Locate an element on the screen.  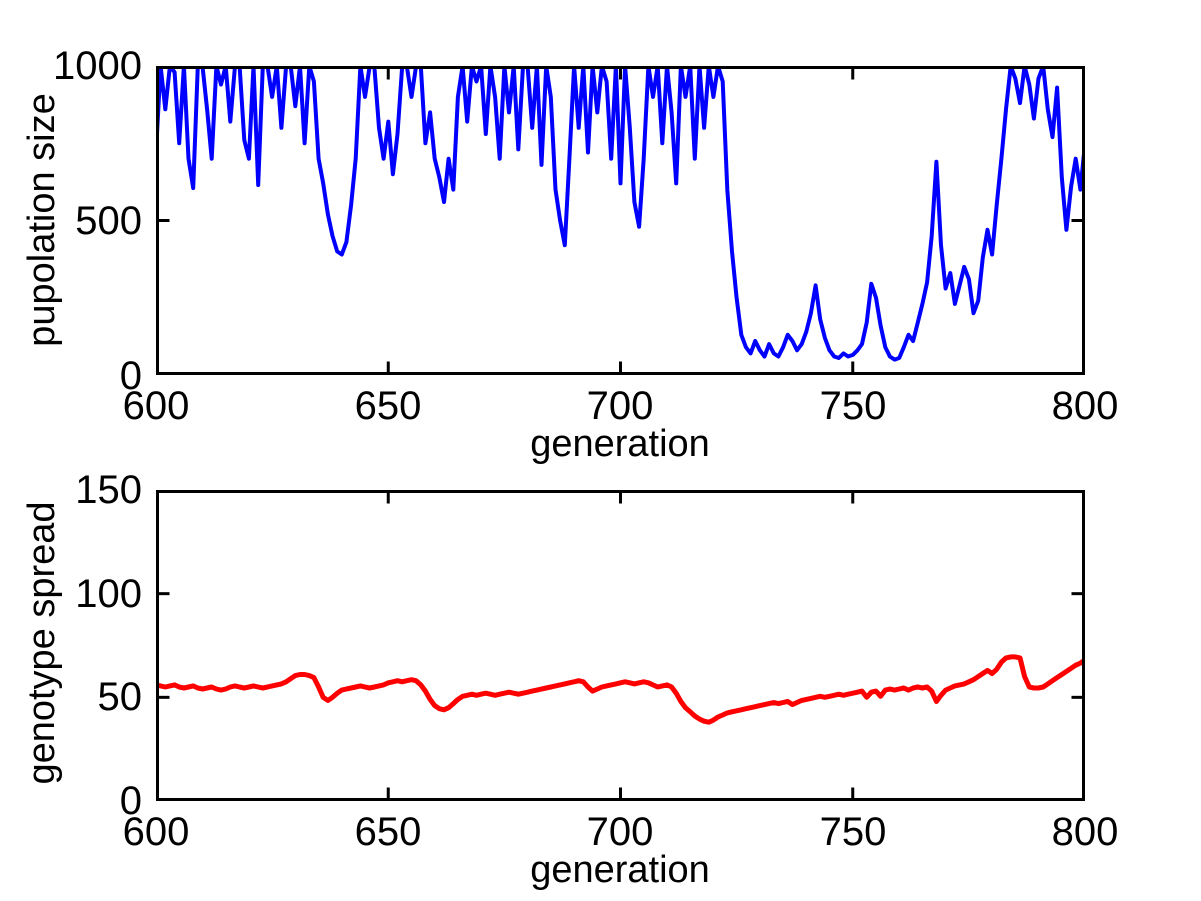
y-axis-label: pupolation size is located at coordinates (42, 220).